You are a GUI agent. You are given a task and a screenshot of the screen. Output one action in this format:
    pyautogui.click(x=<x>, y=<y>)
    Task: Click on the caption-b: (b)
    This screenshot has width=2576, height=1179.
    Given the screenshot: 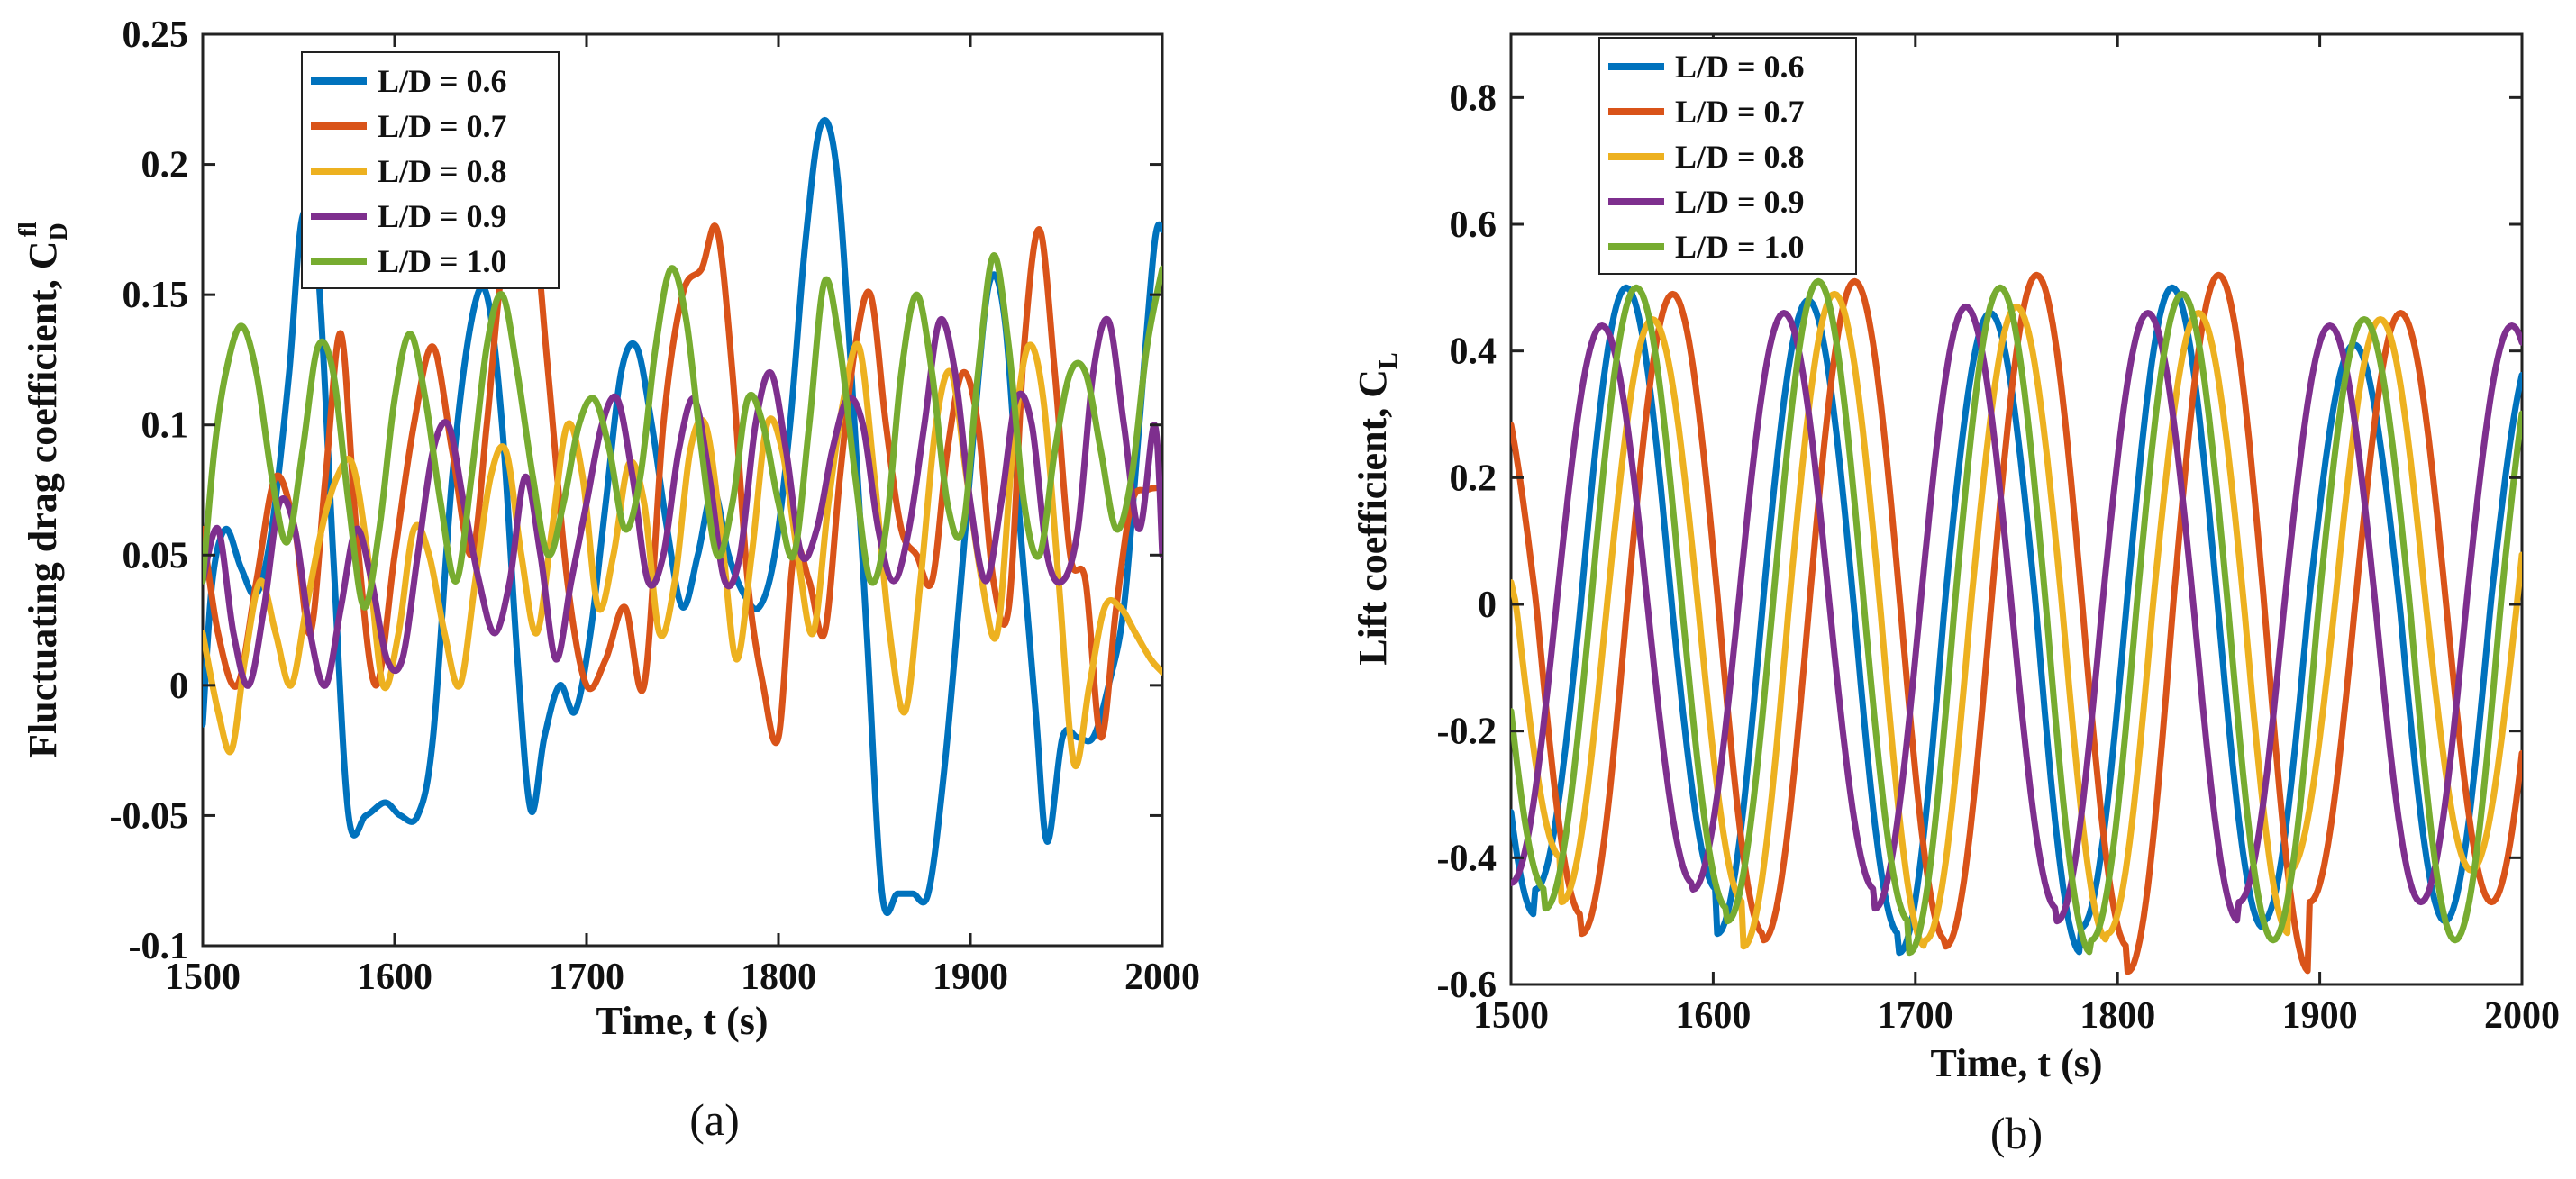 What is the action you would take?
    pyautogui.click(x=2016, y=1133)
    